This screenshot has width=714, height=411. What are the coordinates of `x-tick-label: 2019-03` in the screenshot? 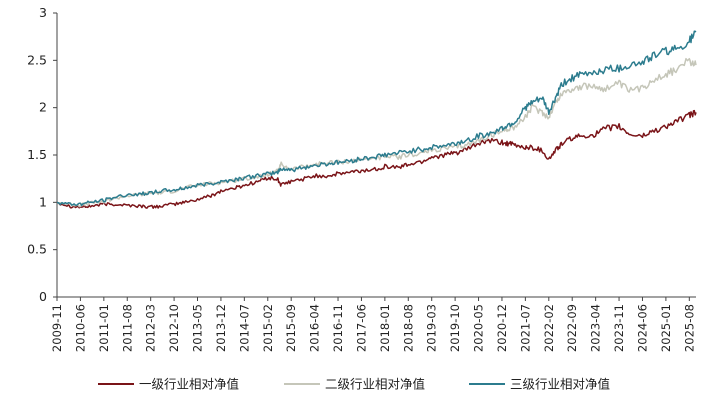 It's located at (432, 328).